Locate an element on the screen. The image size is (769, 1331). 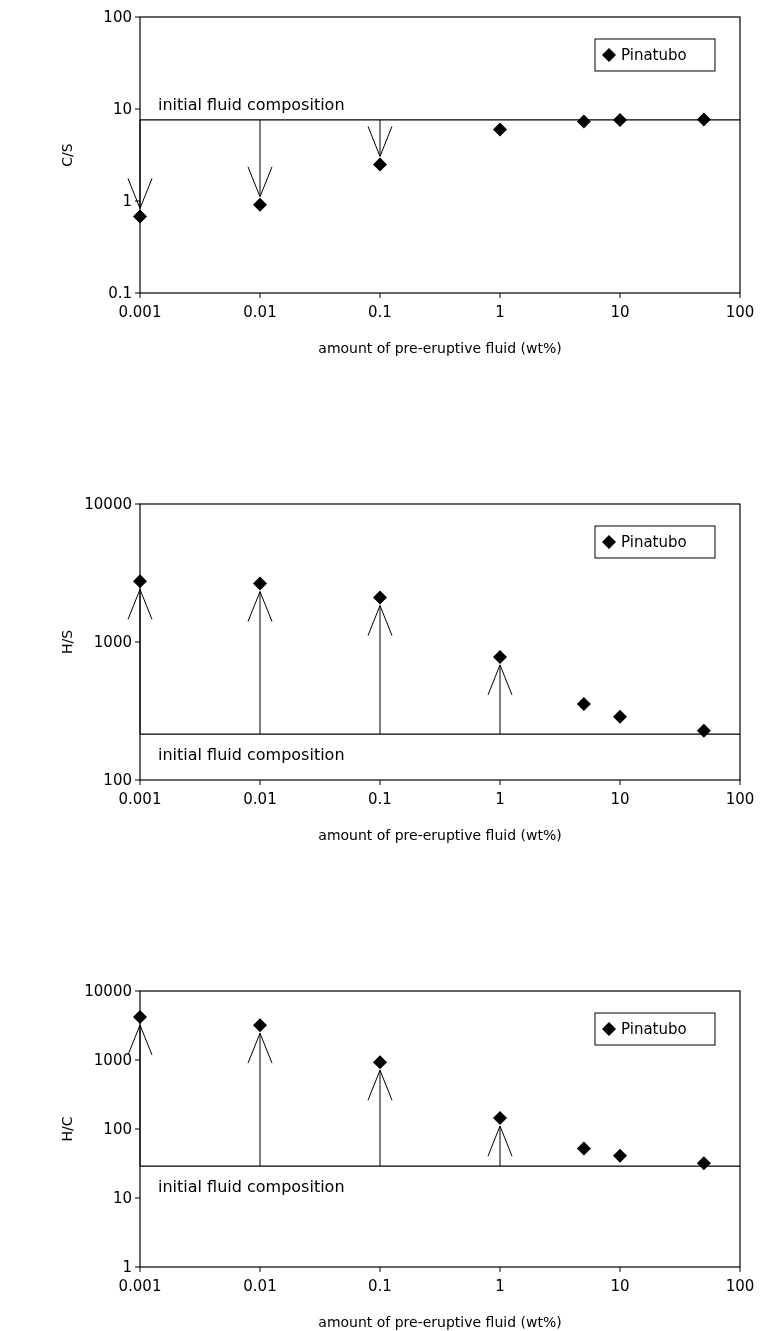
y-axis-title: H/C is located at coordinates (67, 1129).